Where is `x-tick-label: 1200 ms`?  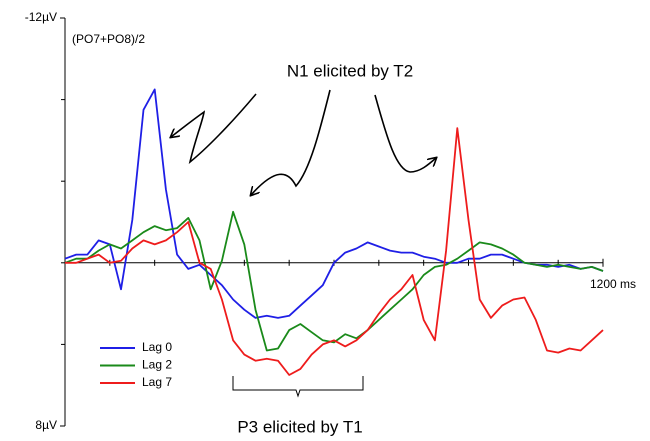 x-tick-label: 1200 ms is located at coordinates (613, 284).